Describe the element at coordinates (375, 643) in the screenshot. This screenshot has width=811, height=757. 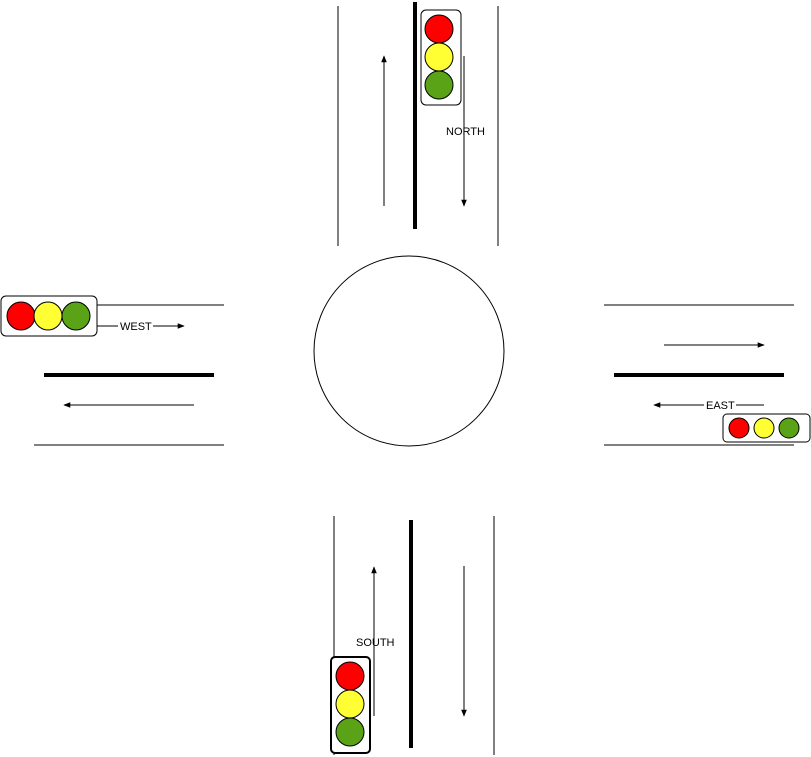
I see `south-label: SOUTH` at that location.